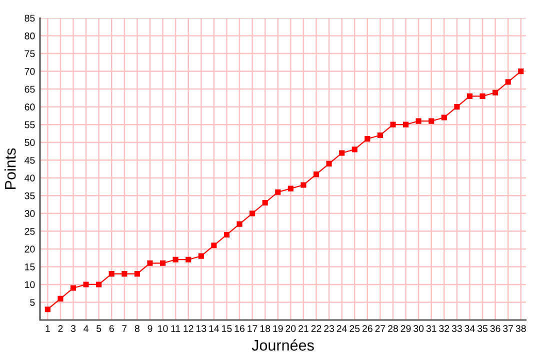 This screenshot has width=535, height=360. Describe the element at coordinates (341, 328) in the screenshot. I see `x-tick-label: 24` at that location.